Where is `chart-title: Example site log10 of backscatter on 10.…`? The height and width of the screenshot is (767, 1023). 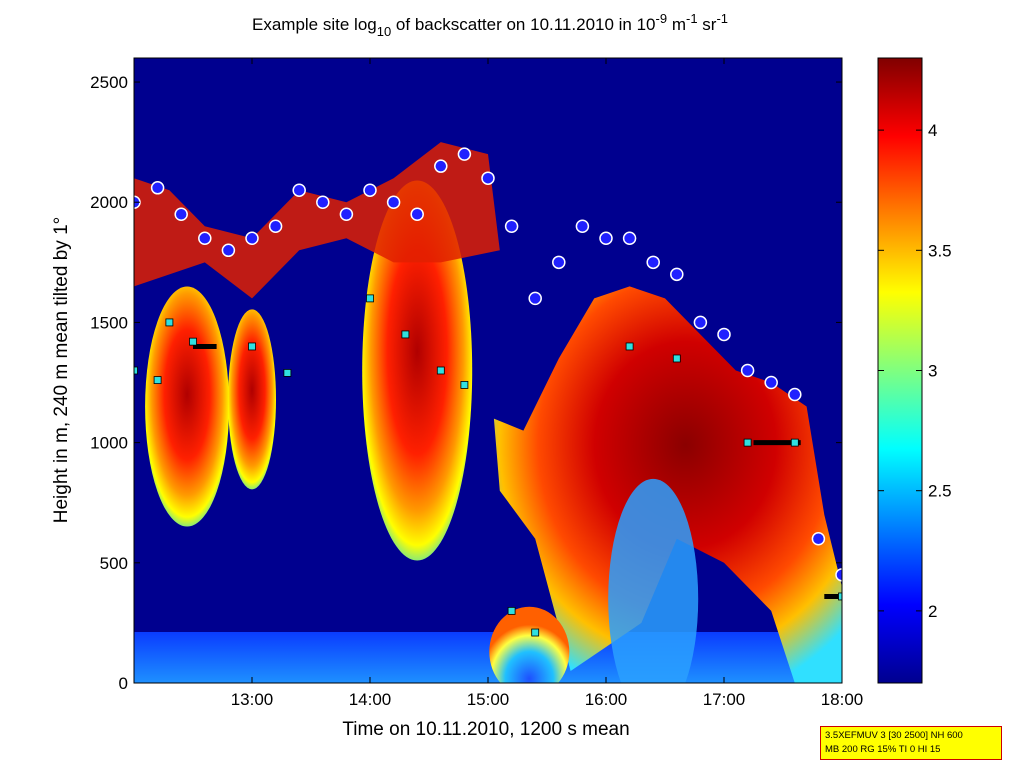 chart-title: Example site log10 of backscatter on 10.… is located at coordinates (490, 25).